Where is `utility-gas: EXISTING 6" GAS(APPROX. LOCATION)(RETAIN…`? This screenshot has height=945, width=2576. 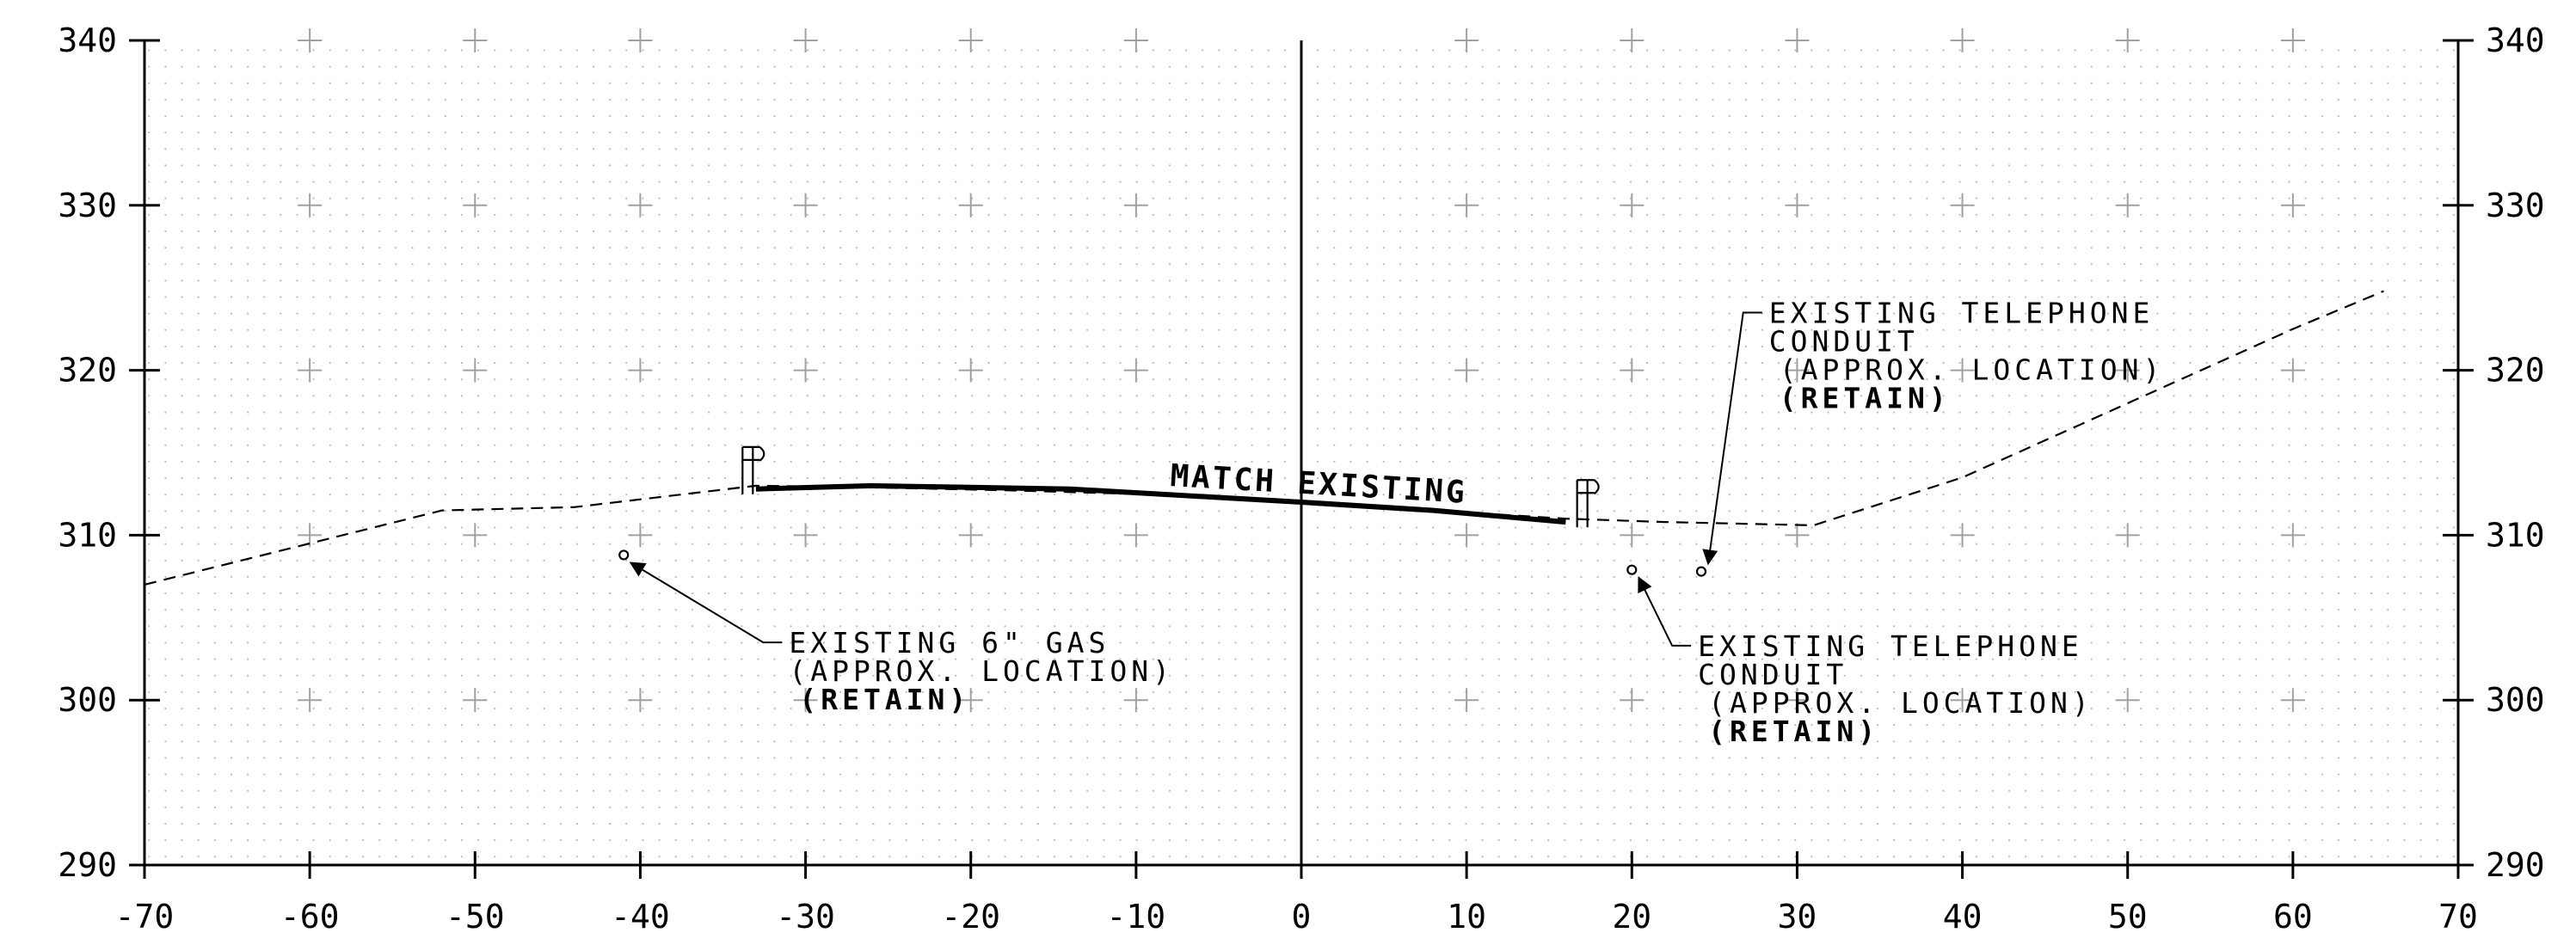
utility-gas: EXISTING 6" GAS(APPROX. LOCATION)(RETAIN… is located at coordinates (896, 633).